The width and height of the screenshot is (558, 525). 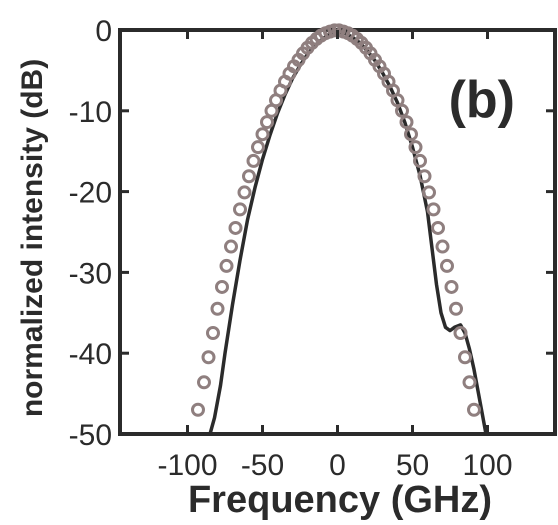 I want to click on x-tick-label: -100, so click(x=187, y=465).